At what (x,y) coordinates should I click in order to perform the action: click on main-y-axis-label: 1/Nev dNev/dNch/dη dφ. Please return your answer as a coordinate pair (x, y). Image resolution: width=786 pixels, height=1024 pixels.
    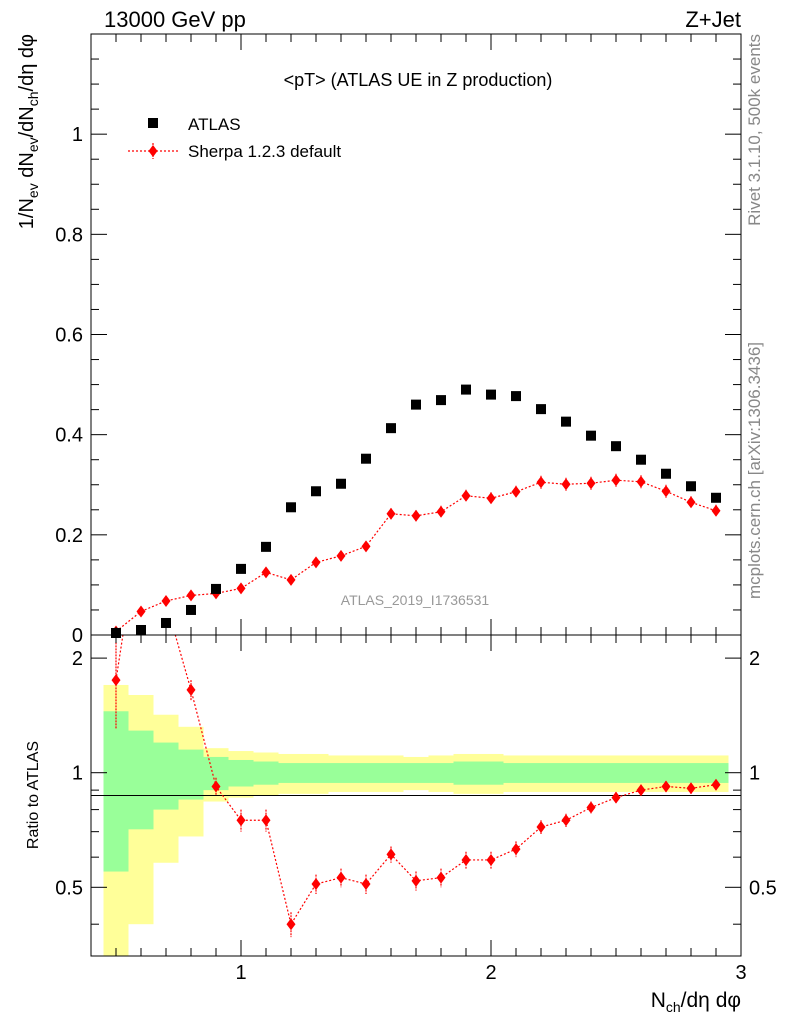
    Looking at the image, I should click on (28, 131).